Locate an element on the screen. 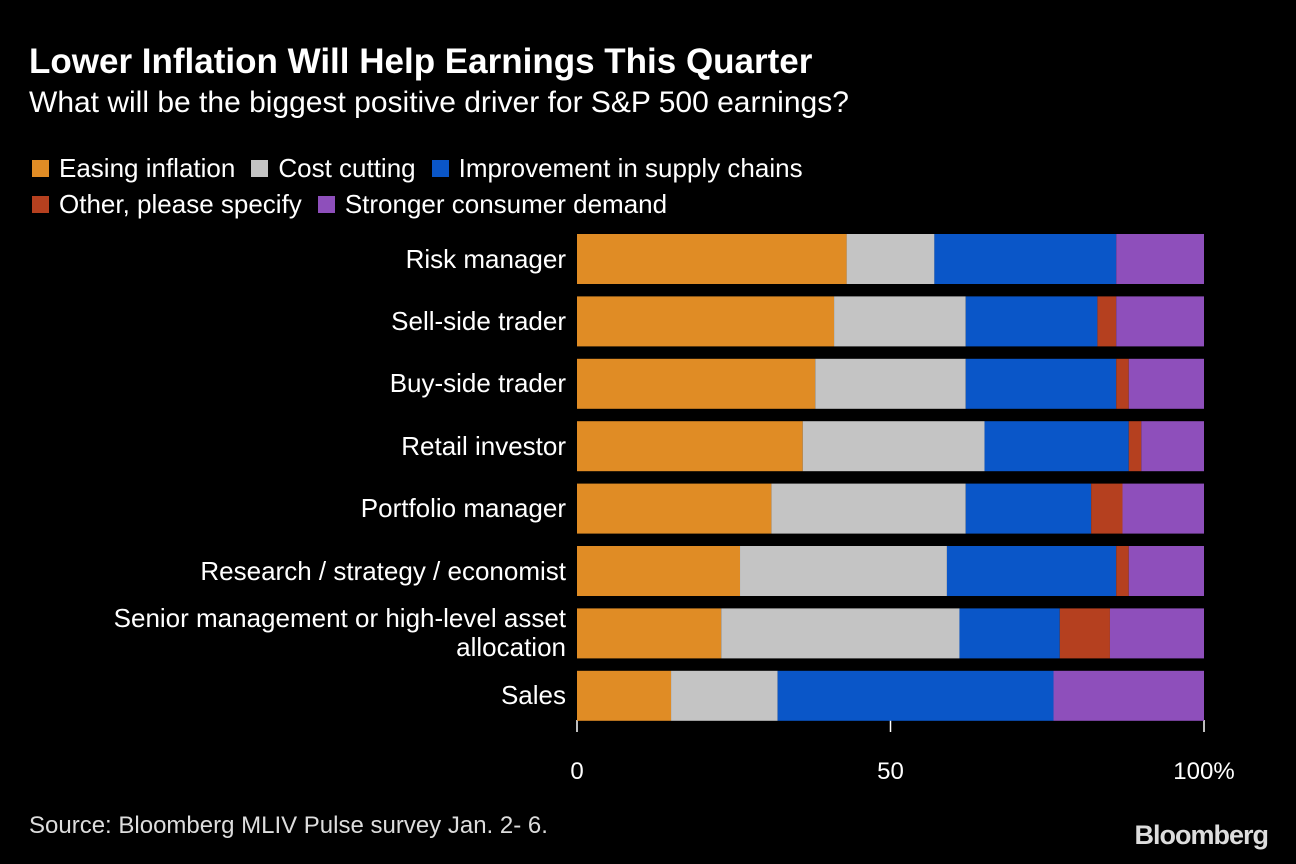 This screenshot has width=1296, height=864. x-tick-label: 0 is located at coordinates (576, 771).